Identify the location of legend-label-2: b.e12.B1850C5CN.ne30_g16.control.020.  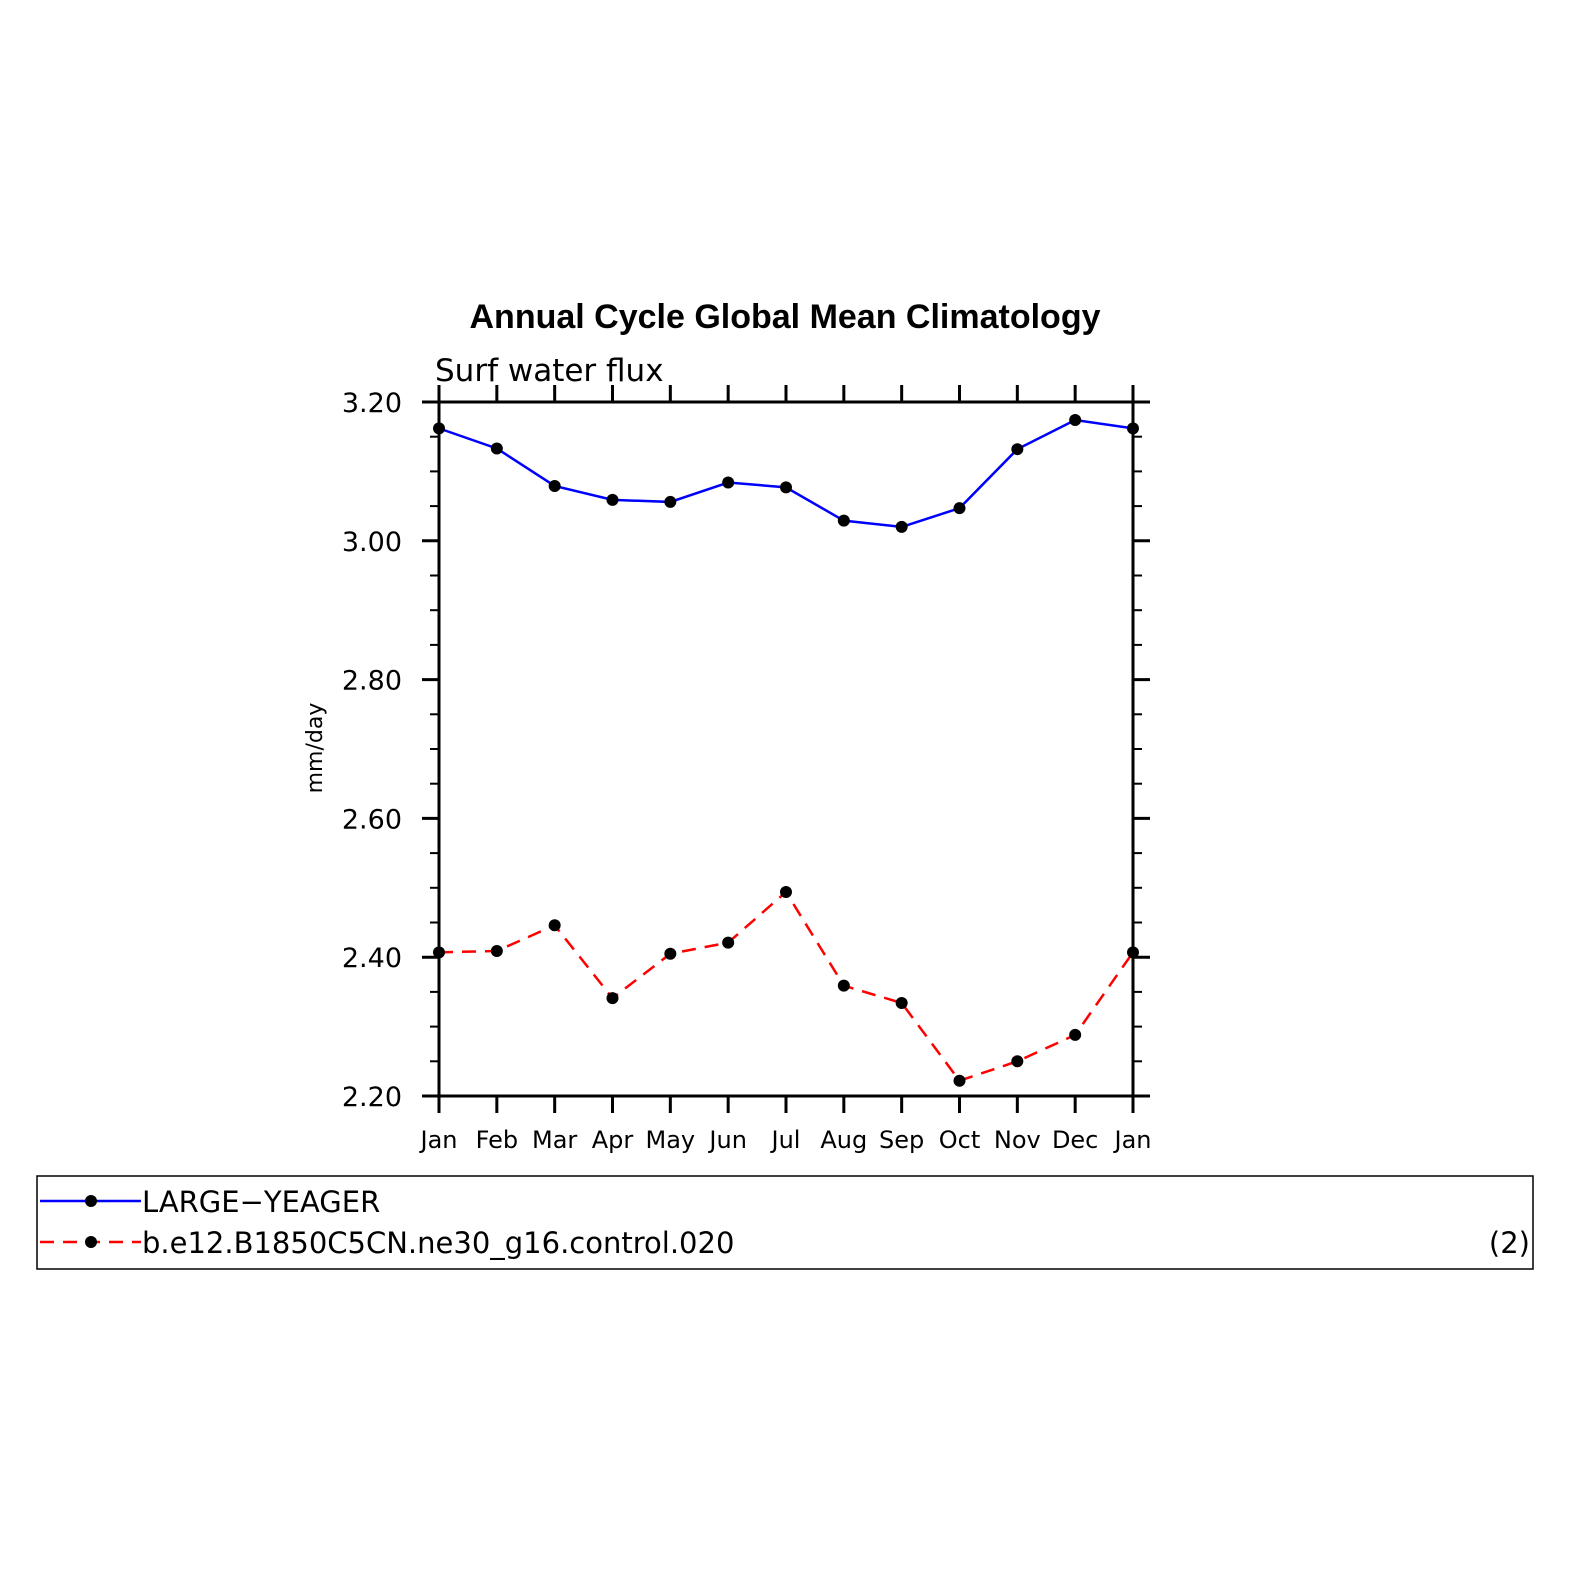
(438, 1243).